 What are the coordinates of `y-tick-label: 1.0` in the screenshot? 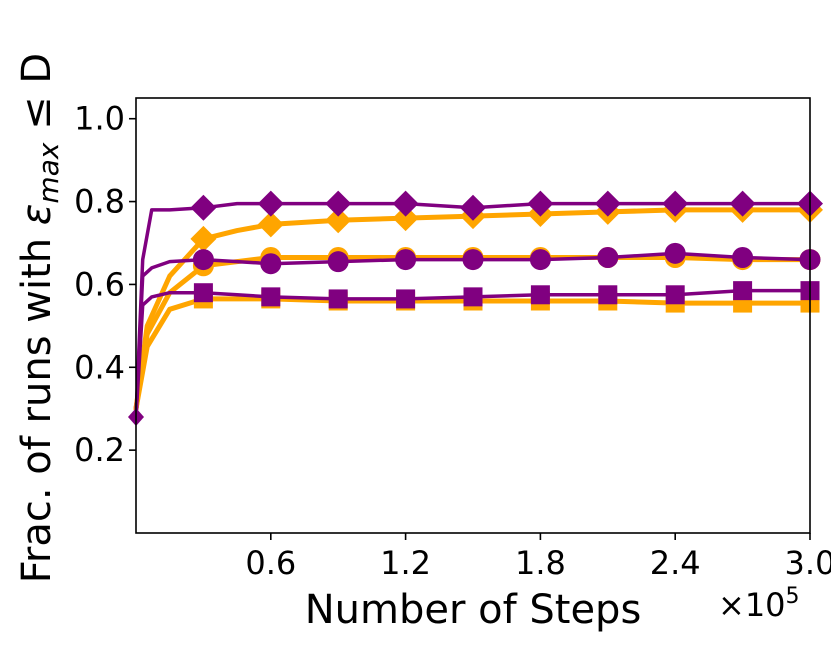 It's located at (99, 119).